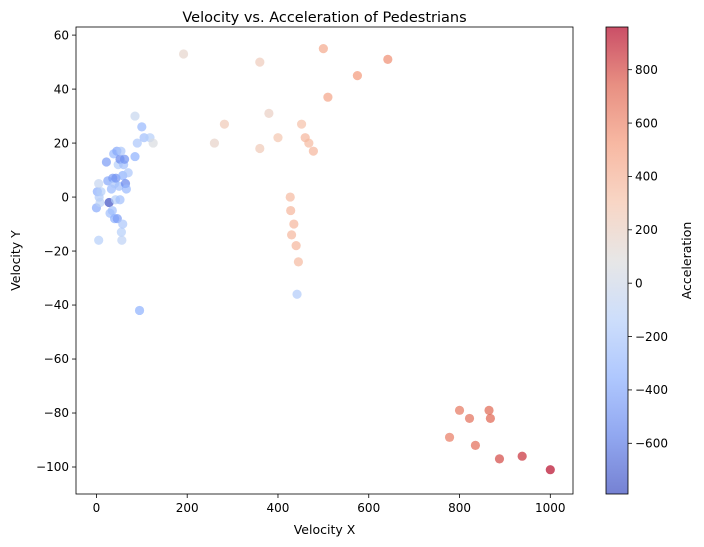  Describe the element at coordinates (65, 197) in the screenshot. I see `y-tick-label: 0` at that location.